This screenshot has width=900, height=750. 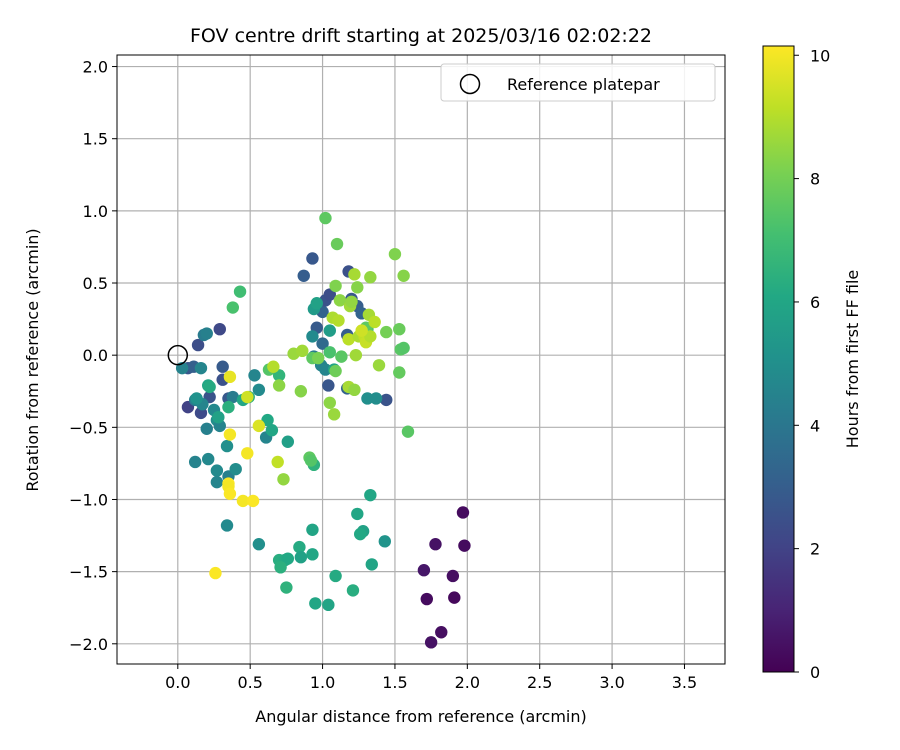 What do you see at coordinates (684, 682) in the screenshot?
I see `x-tick-label: 3.5` at bounding box center [684, 682].